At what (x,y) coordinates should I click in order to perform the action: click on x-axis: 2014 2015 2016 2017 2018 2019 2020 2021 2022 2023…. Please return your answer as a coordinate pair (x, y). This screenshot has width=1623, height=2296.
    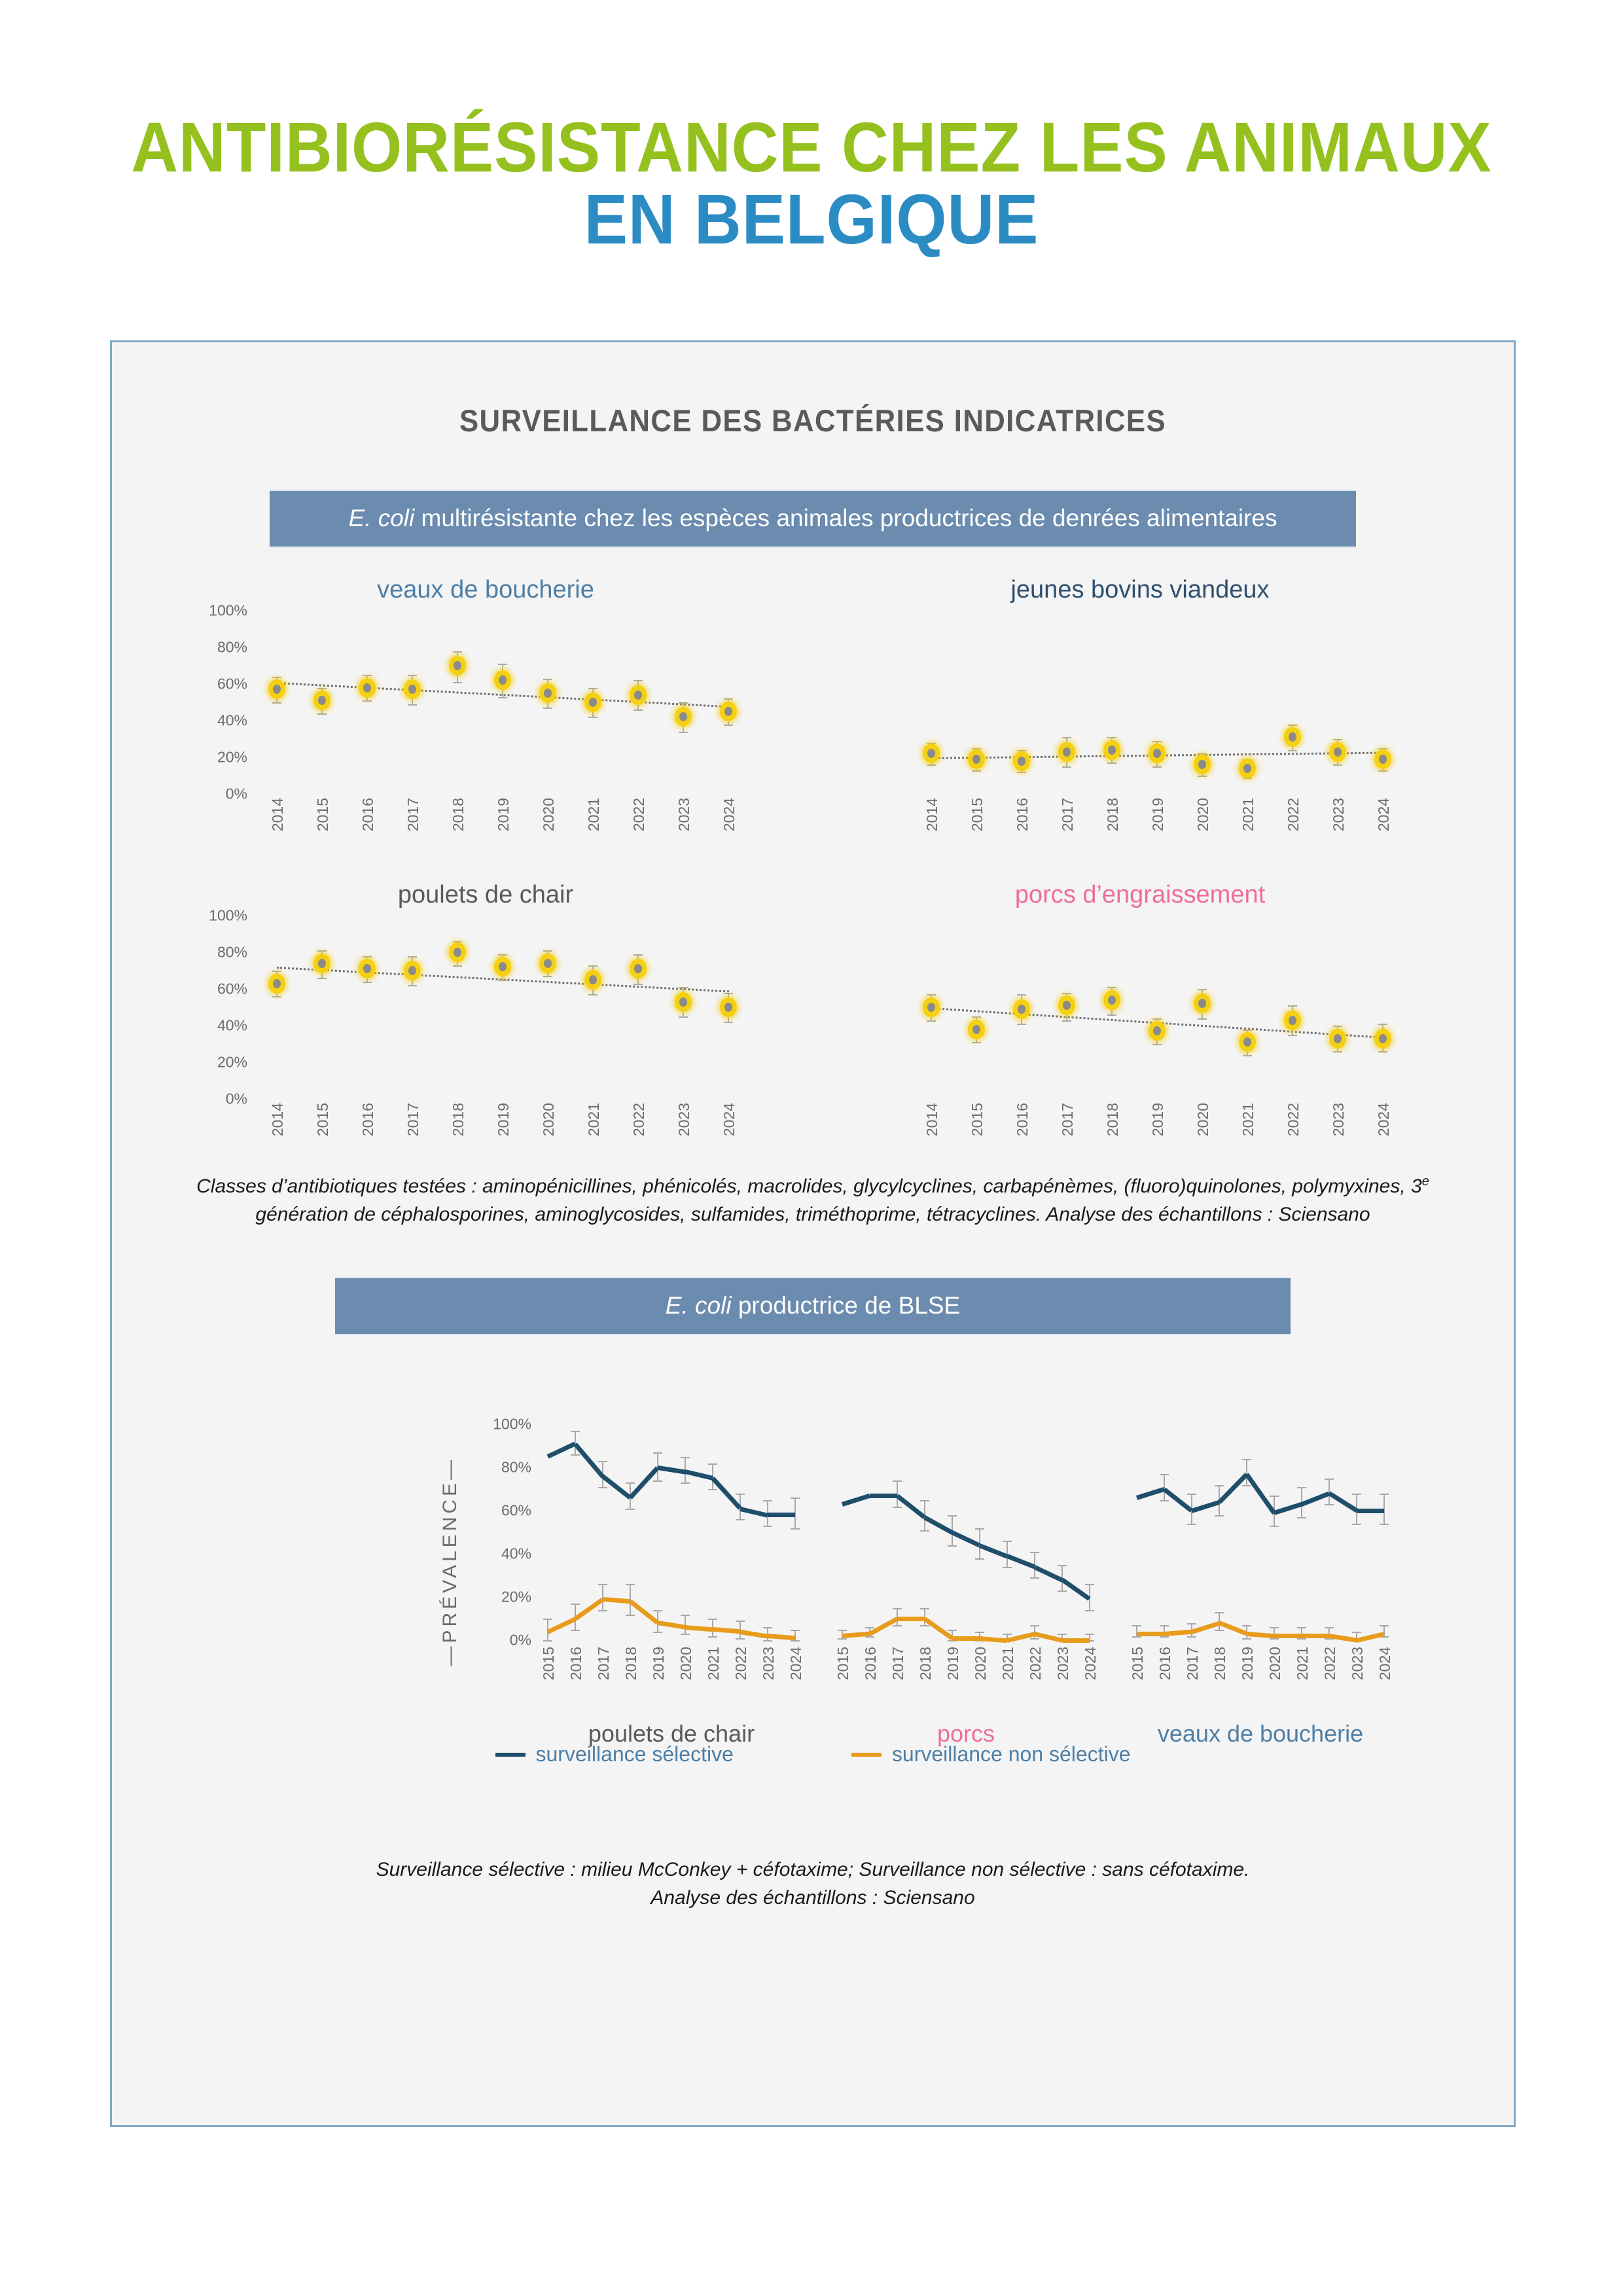
    Looking at the image, I should click on (1157, 837).